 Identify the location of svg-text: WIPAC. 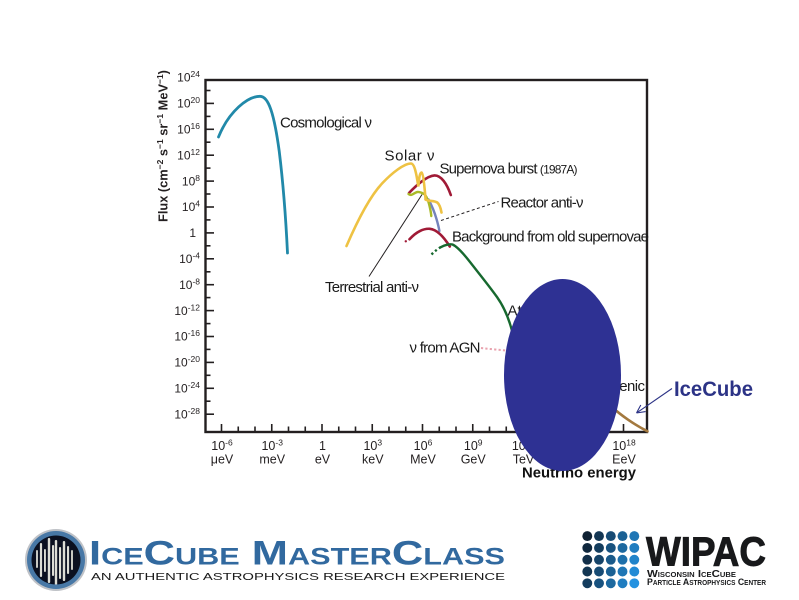
(706, 552).